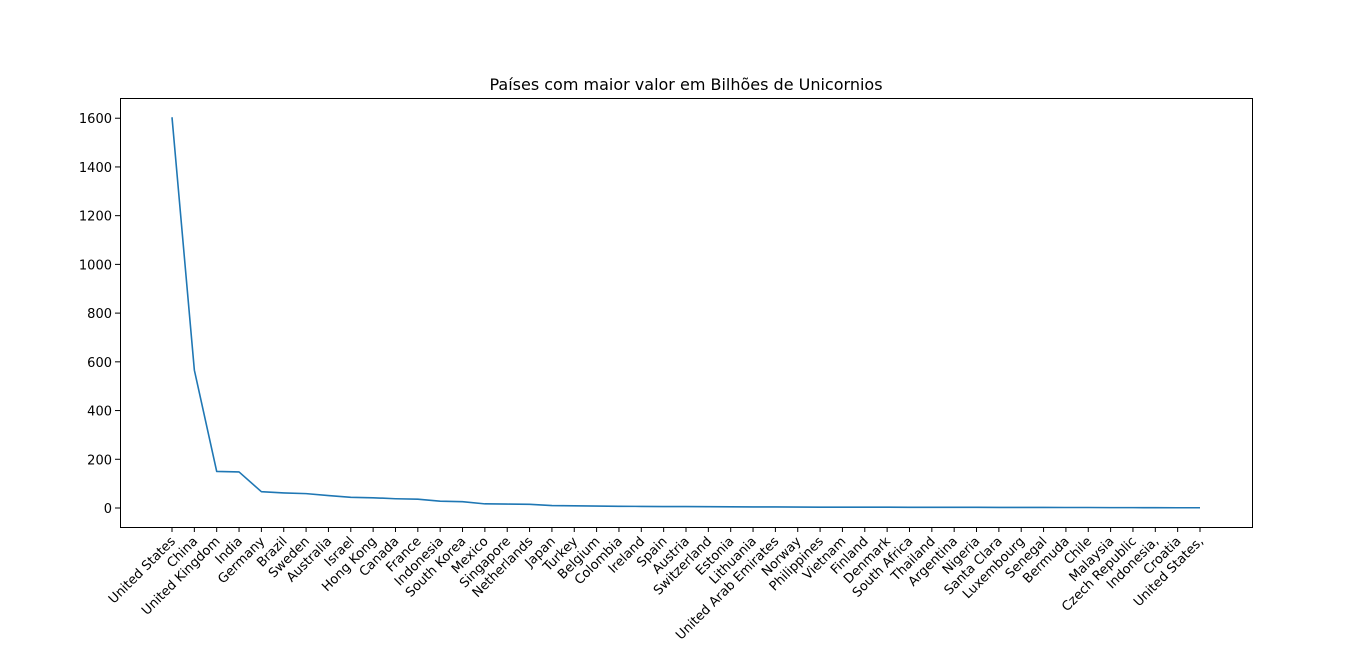 The width and height of the screenshot is (1366, 663). I want to click on y-tick-label: 1400, so click(95, 168).